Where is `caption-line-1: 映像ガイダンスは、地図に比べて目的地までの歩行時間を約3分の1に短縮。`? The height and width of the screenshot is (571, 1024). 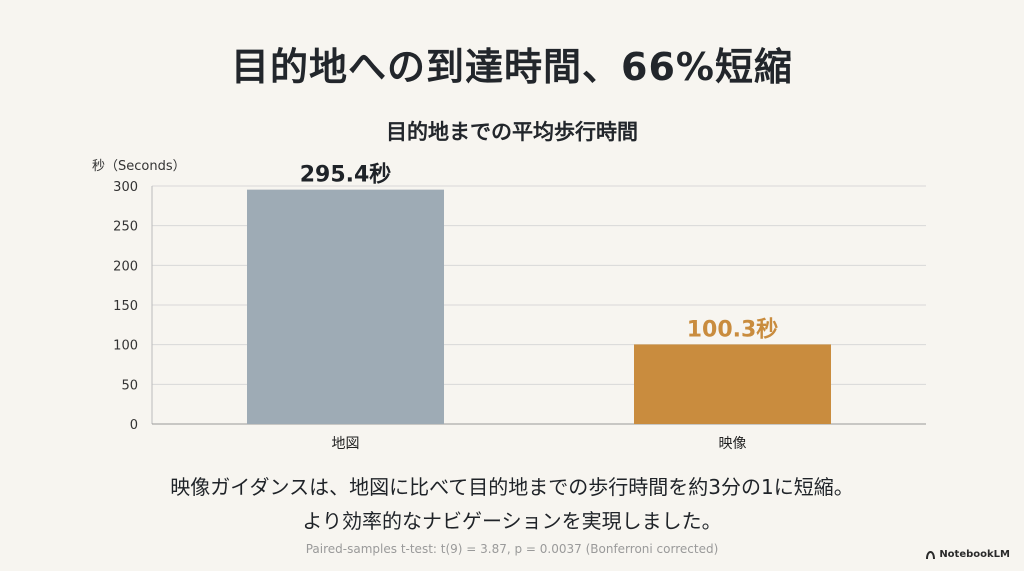
caption-line-1: 映像ガイダンスは、地図に比べて目的地までの歩行時間を約3分の1に短縮。 is located at coordinates (512, 487).